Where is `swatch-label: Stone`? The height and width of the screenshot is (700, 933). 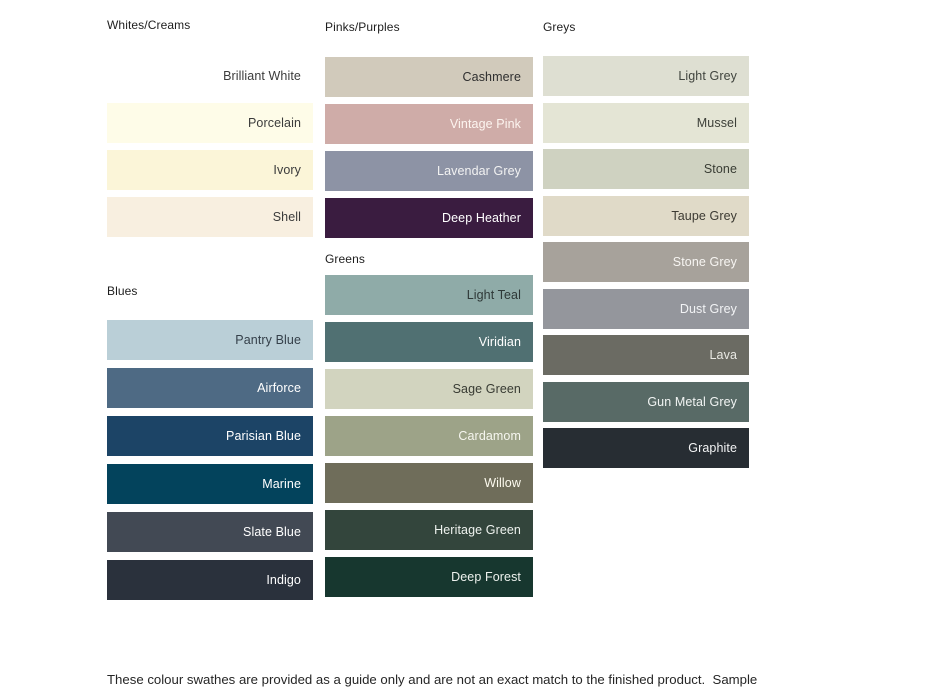 swatch-label: Stone is located at coordinates (720, 169).